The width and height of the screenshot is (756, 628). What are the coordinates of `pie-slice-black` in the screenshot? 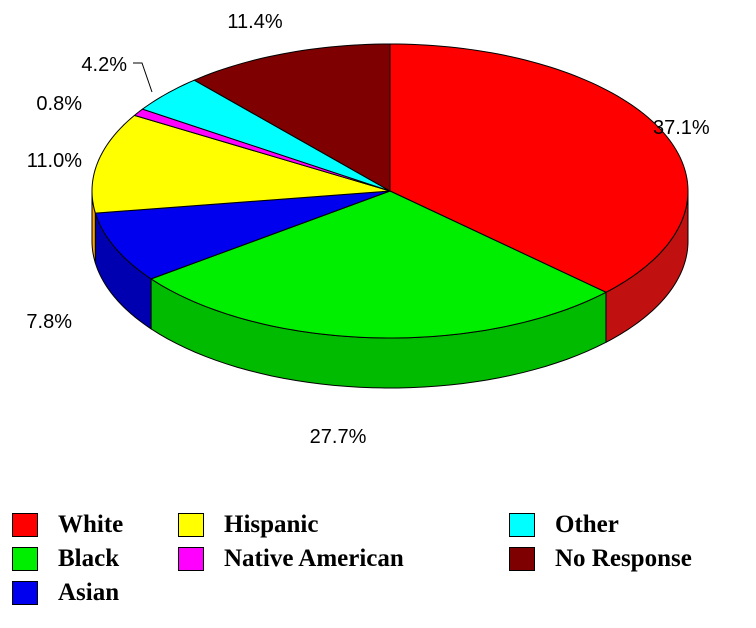 It's located at (379, 264).